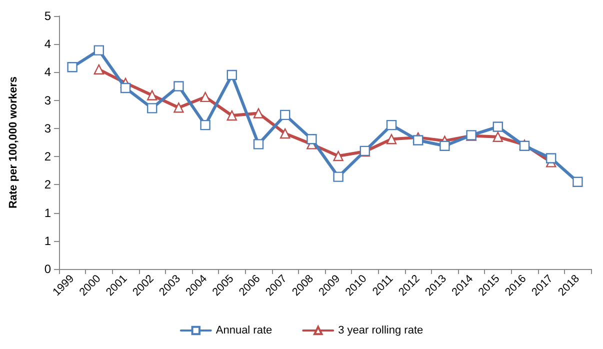  Describe the element at coordinates (381, 330) in the screenshot. I see `legend-label: 3 year rolling rate` at that location.